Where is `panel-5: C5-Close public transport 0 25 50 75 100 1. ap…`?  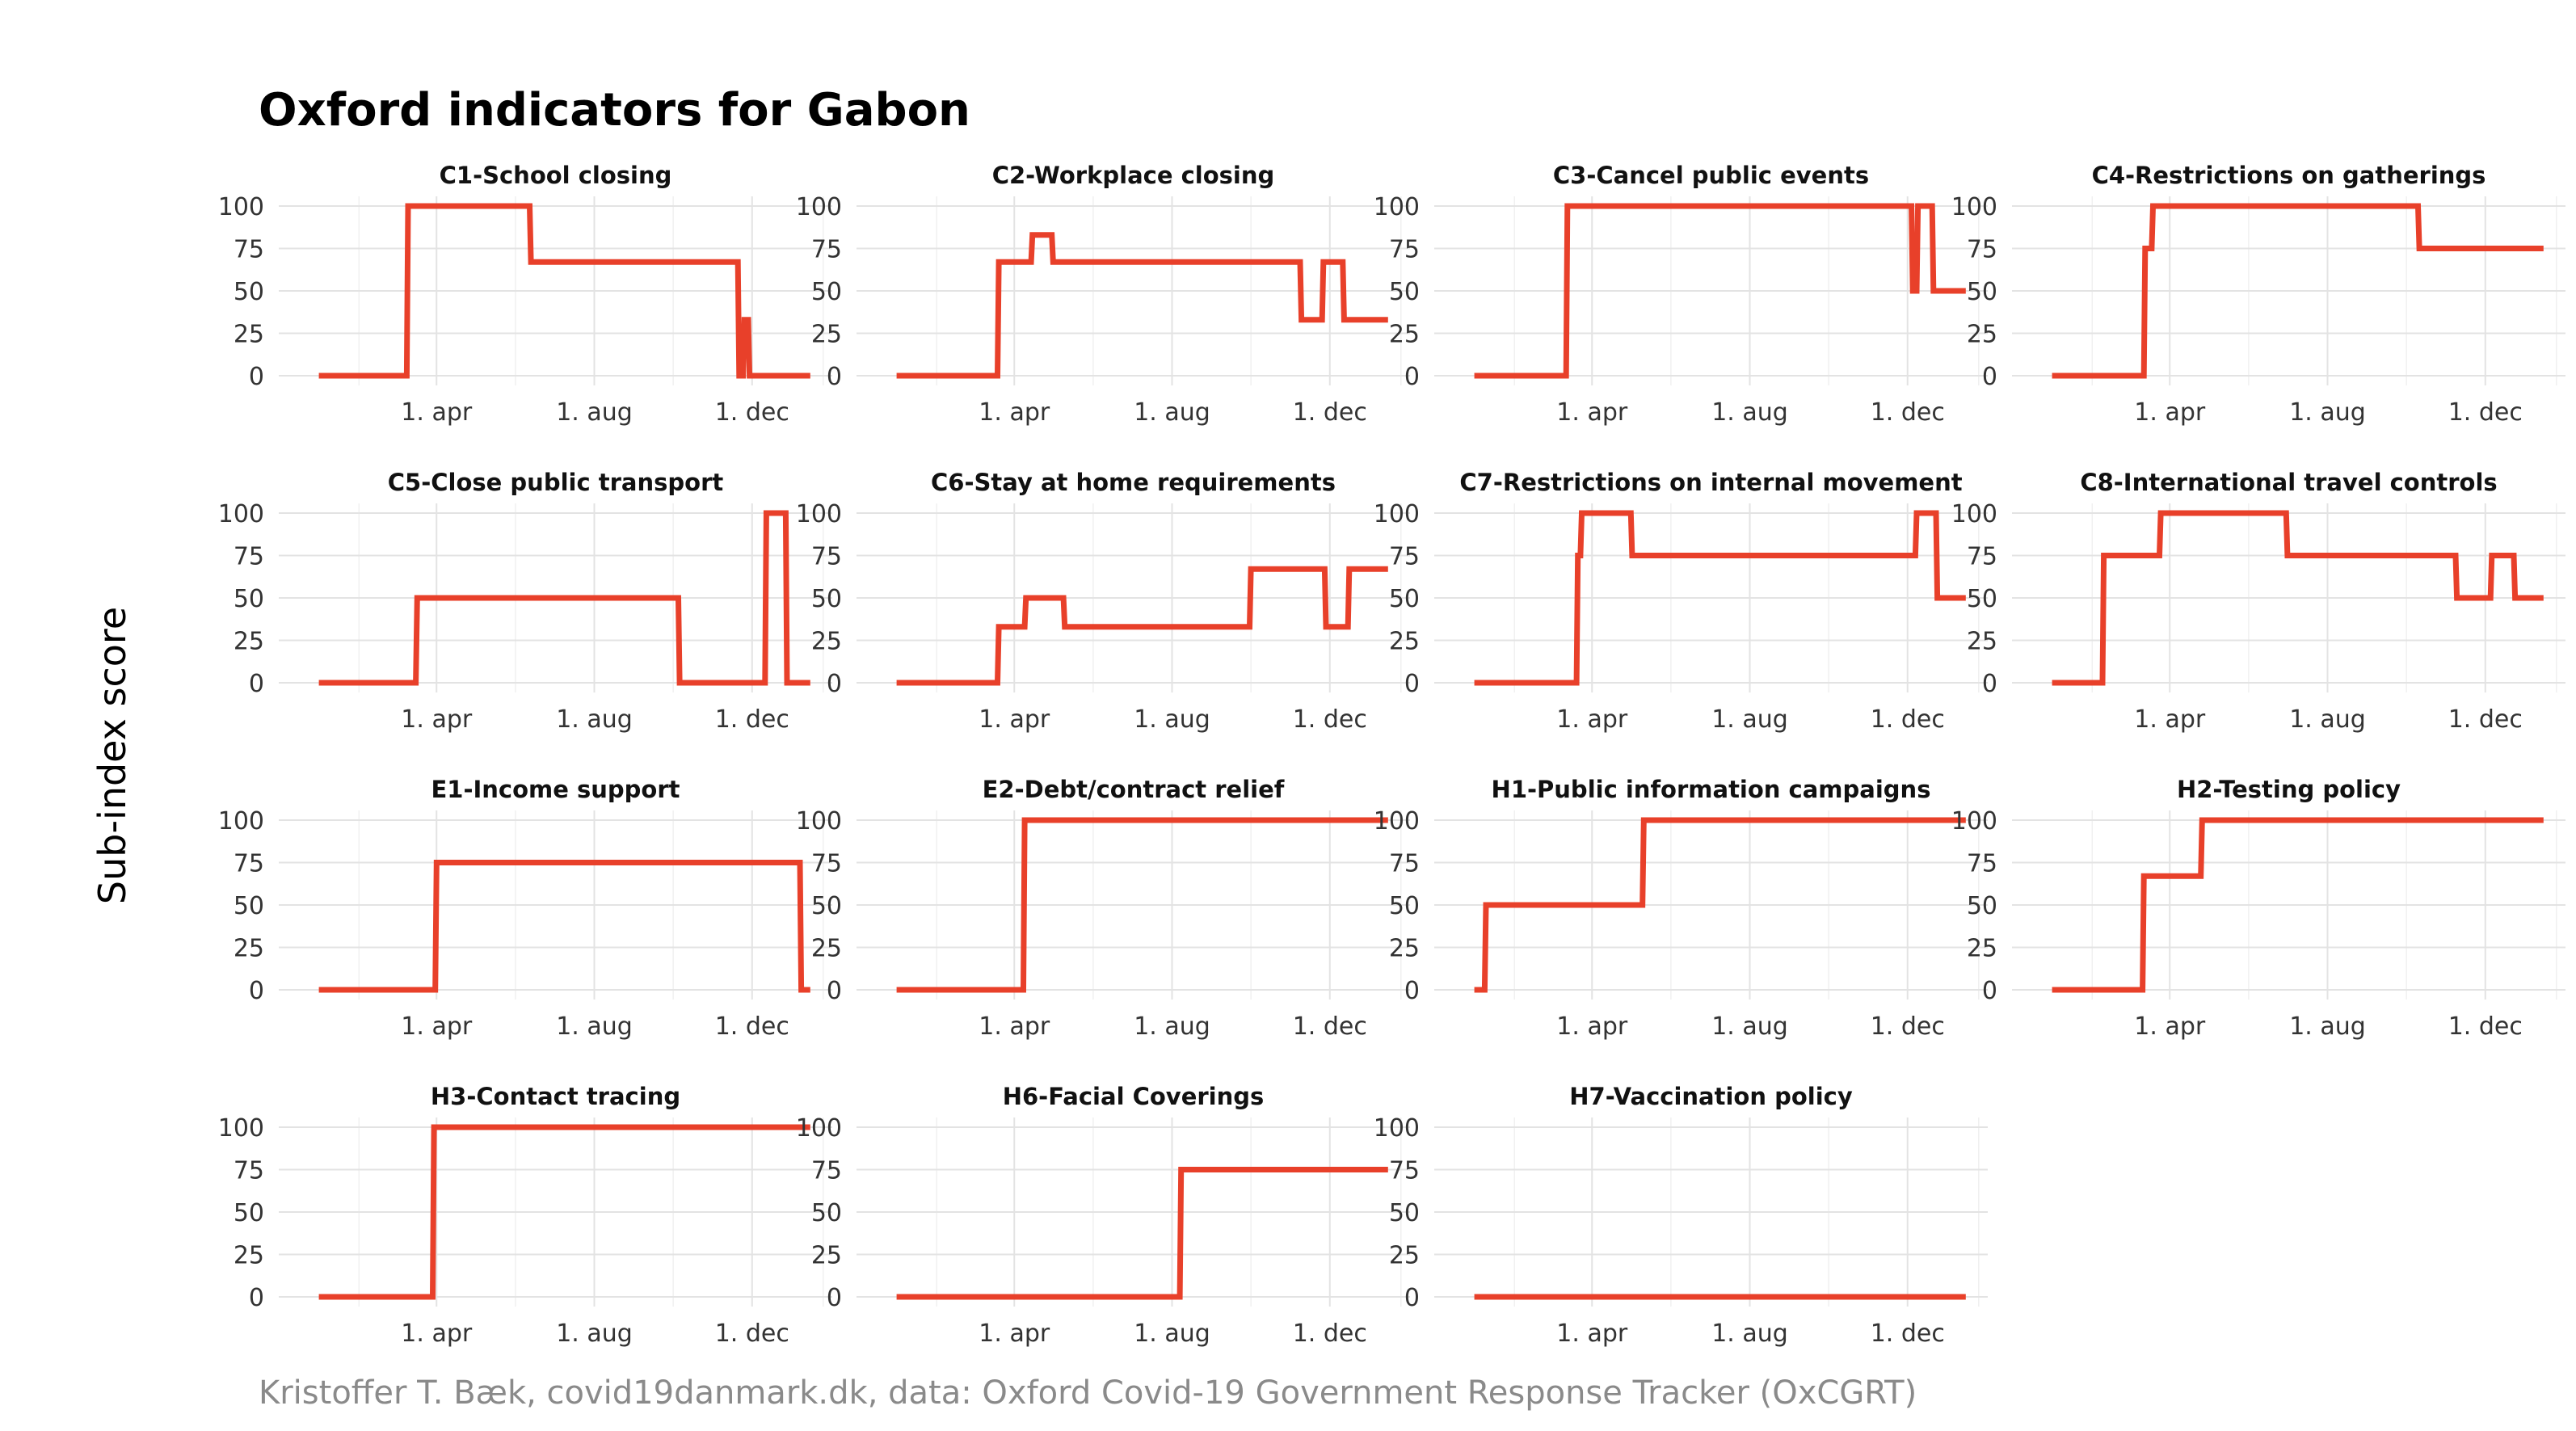 panel-5: C5-Close public transport 0 25 50 75 100 1. ap… is located at coordinates (525, 601).